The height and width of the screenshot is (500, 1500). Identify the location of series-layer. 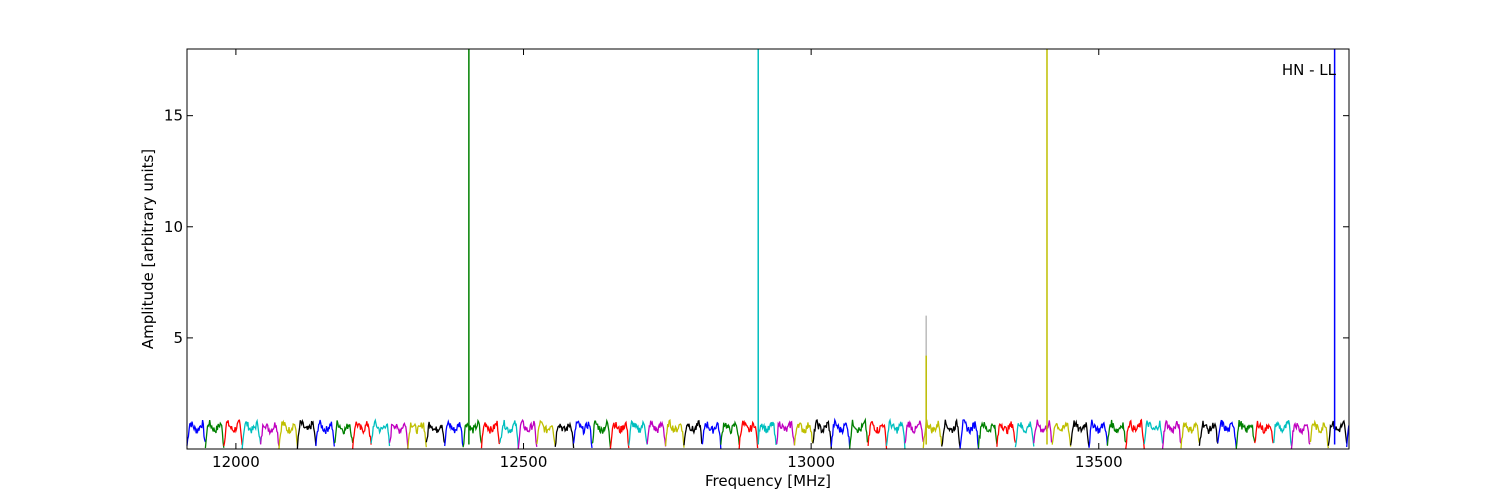
(768, 433).